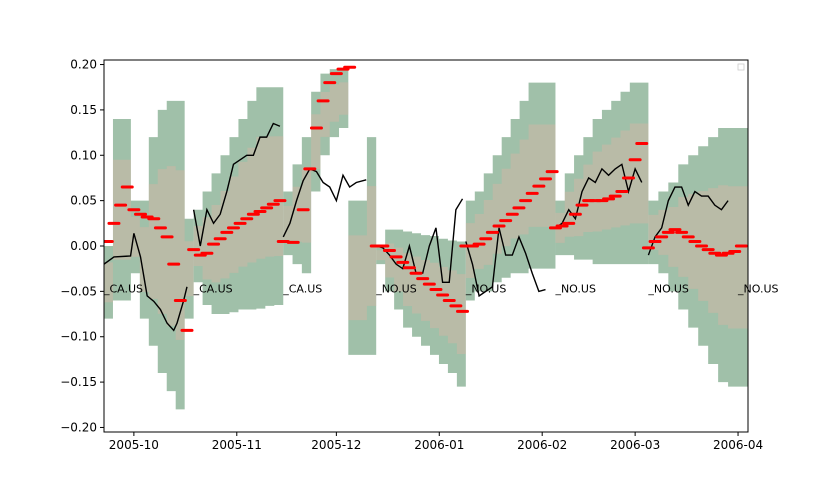 Image resolution: width=830 pixels, height=489 pixels. Describe the element at coordinates (78, 427) in the screenshot. I see `y-tick-label: −0.20` at that location.